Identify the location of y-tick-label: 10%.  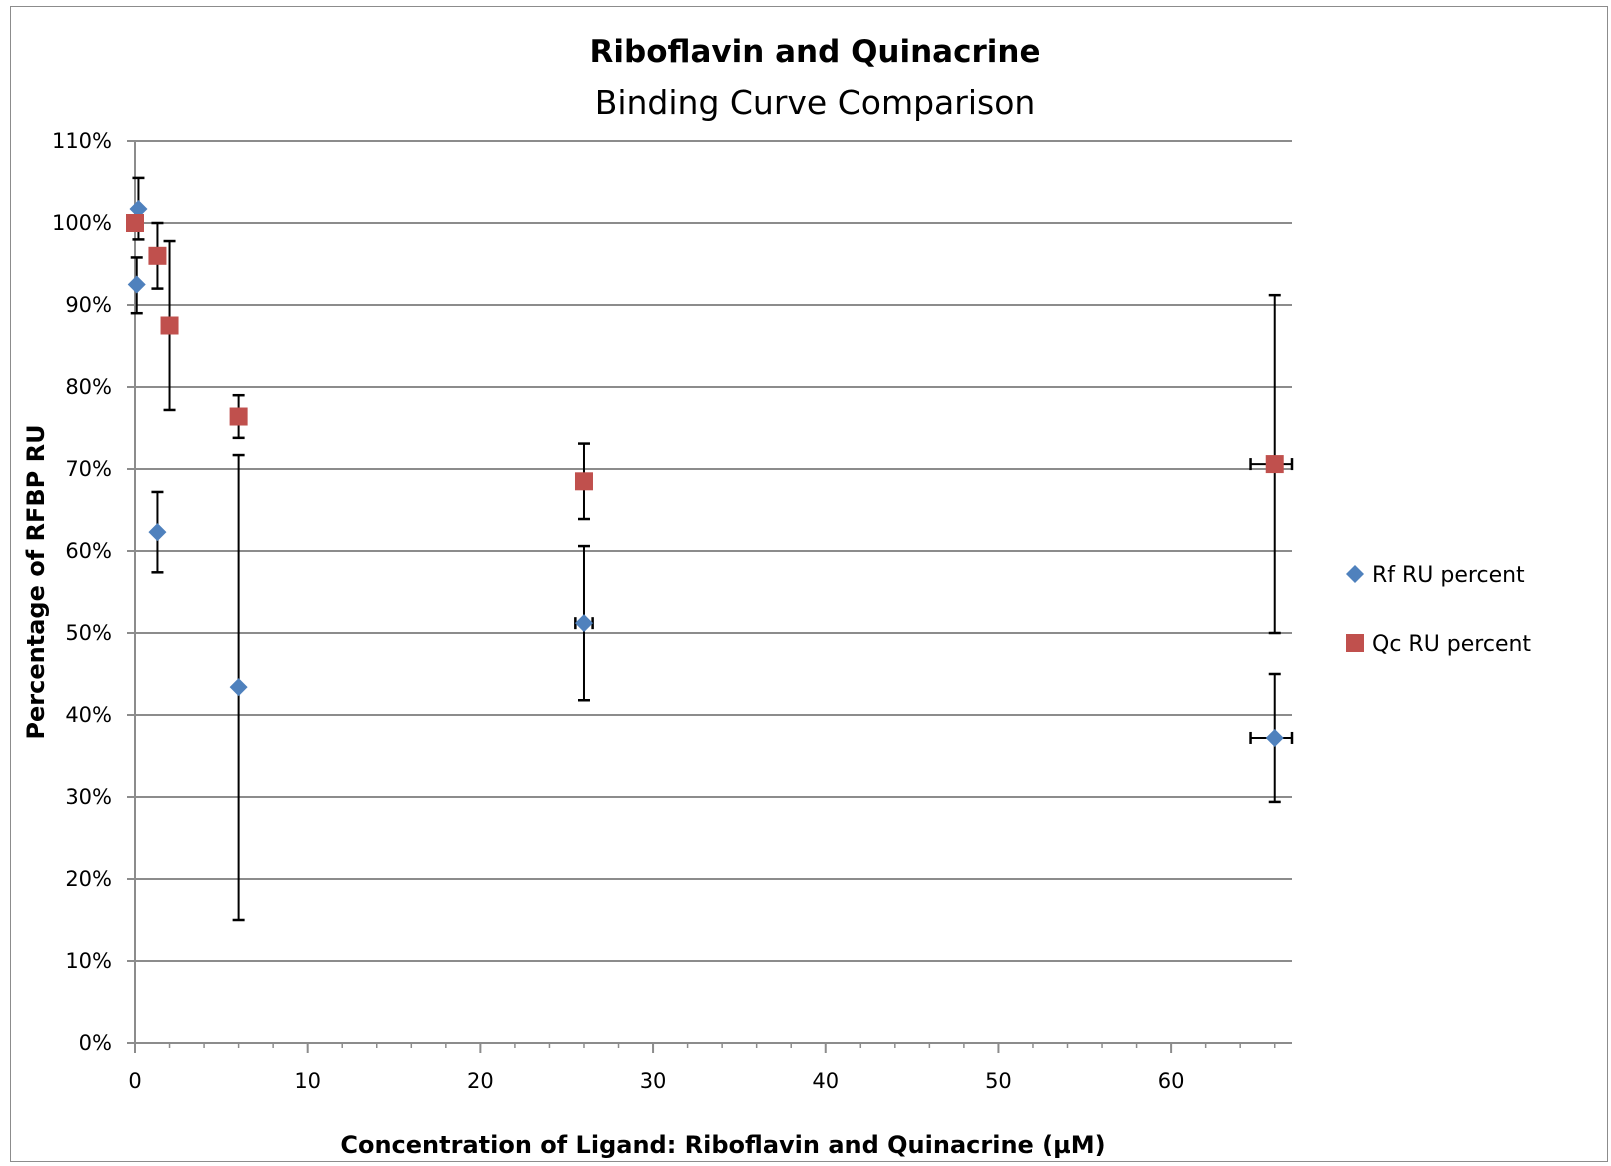
(88, 961).